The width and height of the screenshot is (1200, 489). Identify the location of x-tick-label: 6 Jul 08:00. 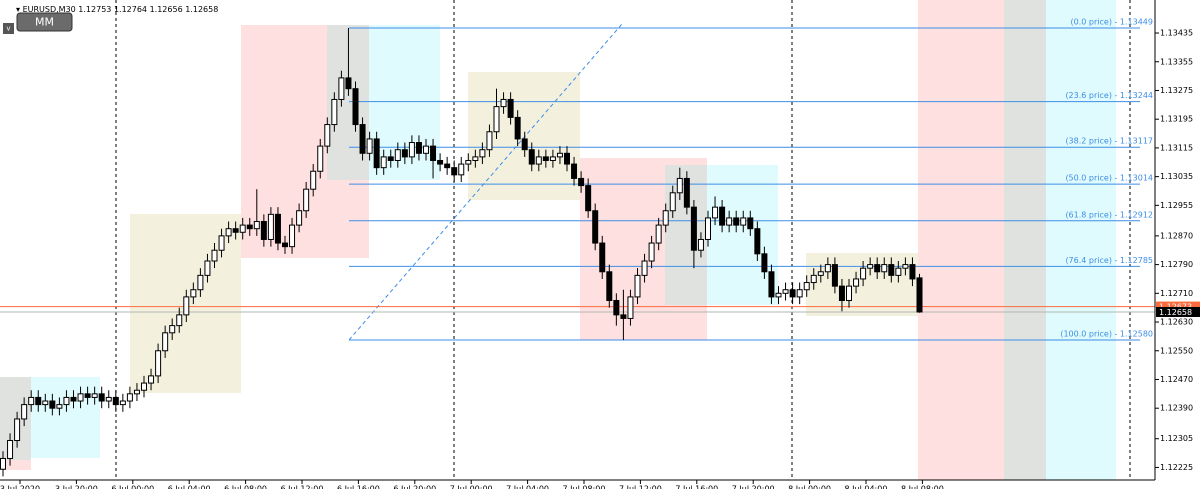
(245, 487).